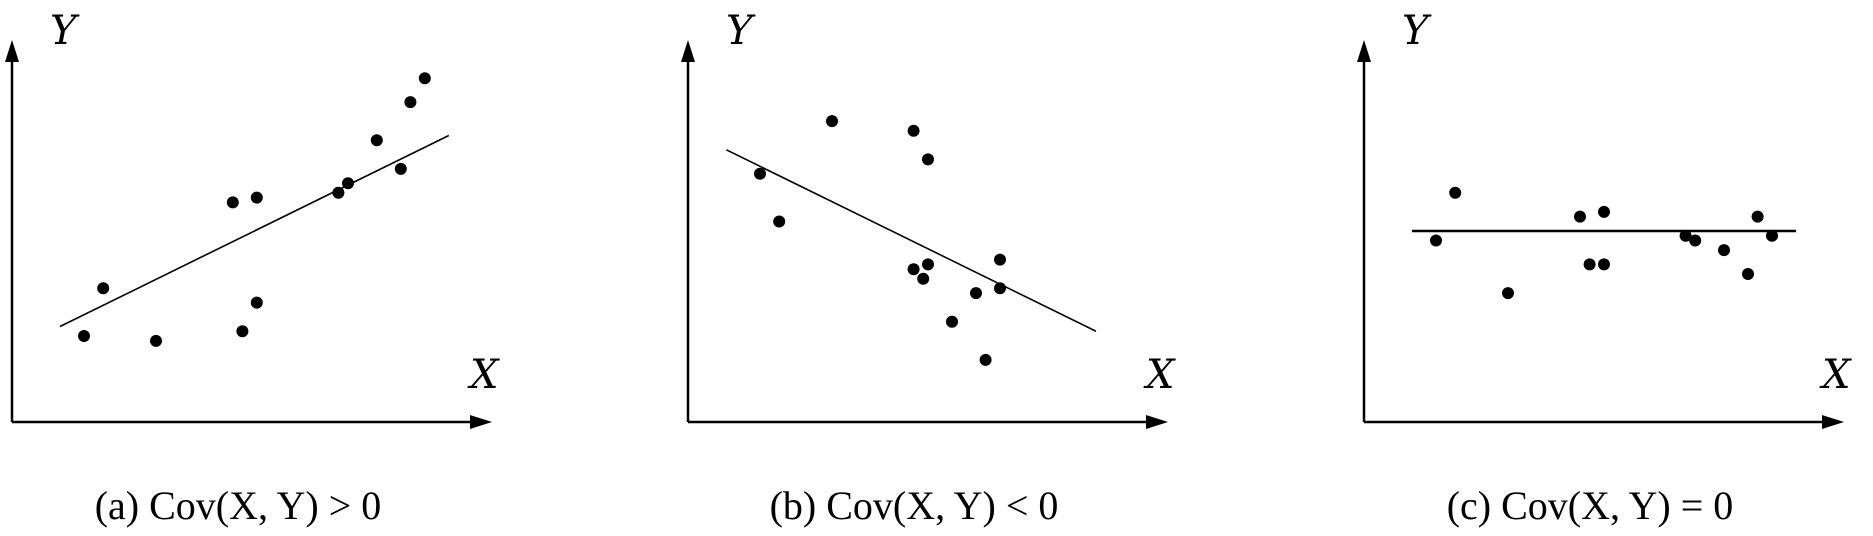 This screenshot has height=536, width=1873. What do you see at coordinates (914, 505) in the screenshot?
I see `panel-caption: (b) Cov(X, Y) < 0` at bounding box center [914, 505].